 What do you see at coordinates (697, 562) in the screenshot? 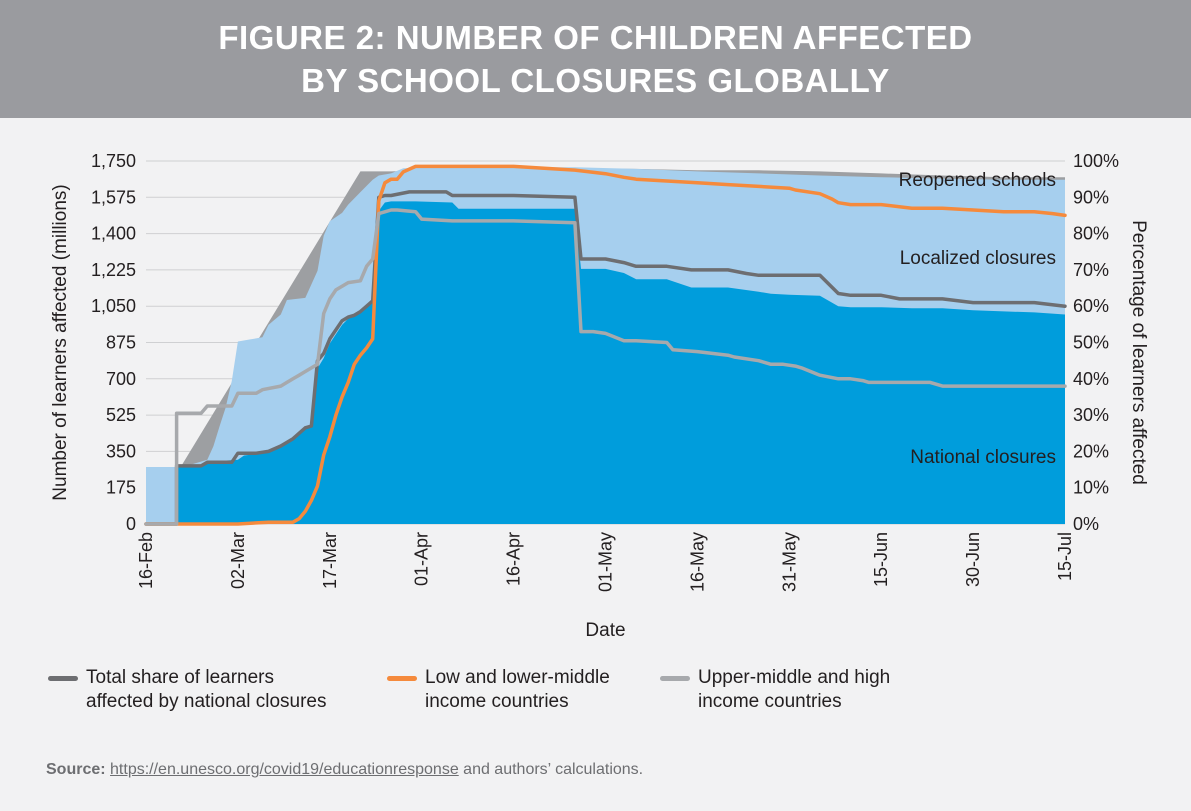
I see `x-tick-label: 16-May` at bounding box center [697, 562].